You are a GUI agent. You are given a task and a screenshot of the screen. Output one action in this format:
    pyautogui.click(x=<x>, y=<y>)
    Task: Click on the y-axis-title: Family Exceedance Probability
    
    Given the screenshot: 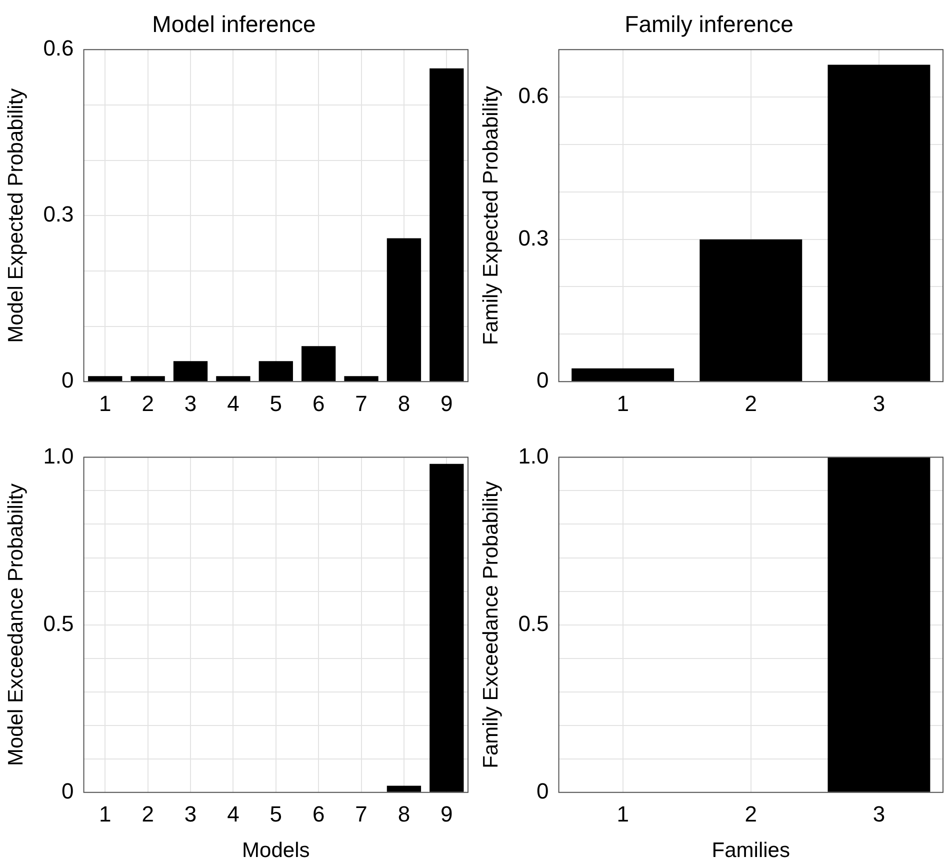 What is the action you would take?
    pyautogui.click(x=490, y=624)
    